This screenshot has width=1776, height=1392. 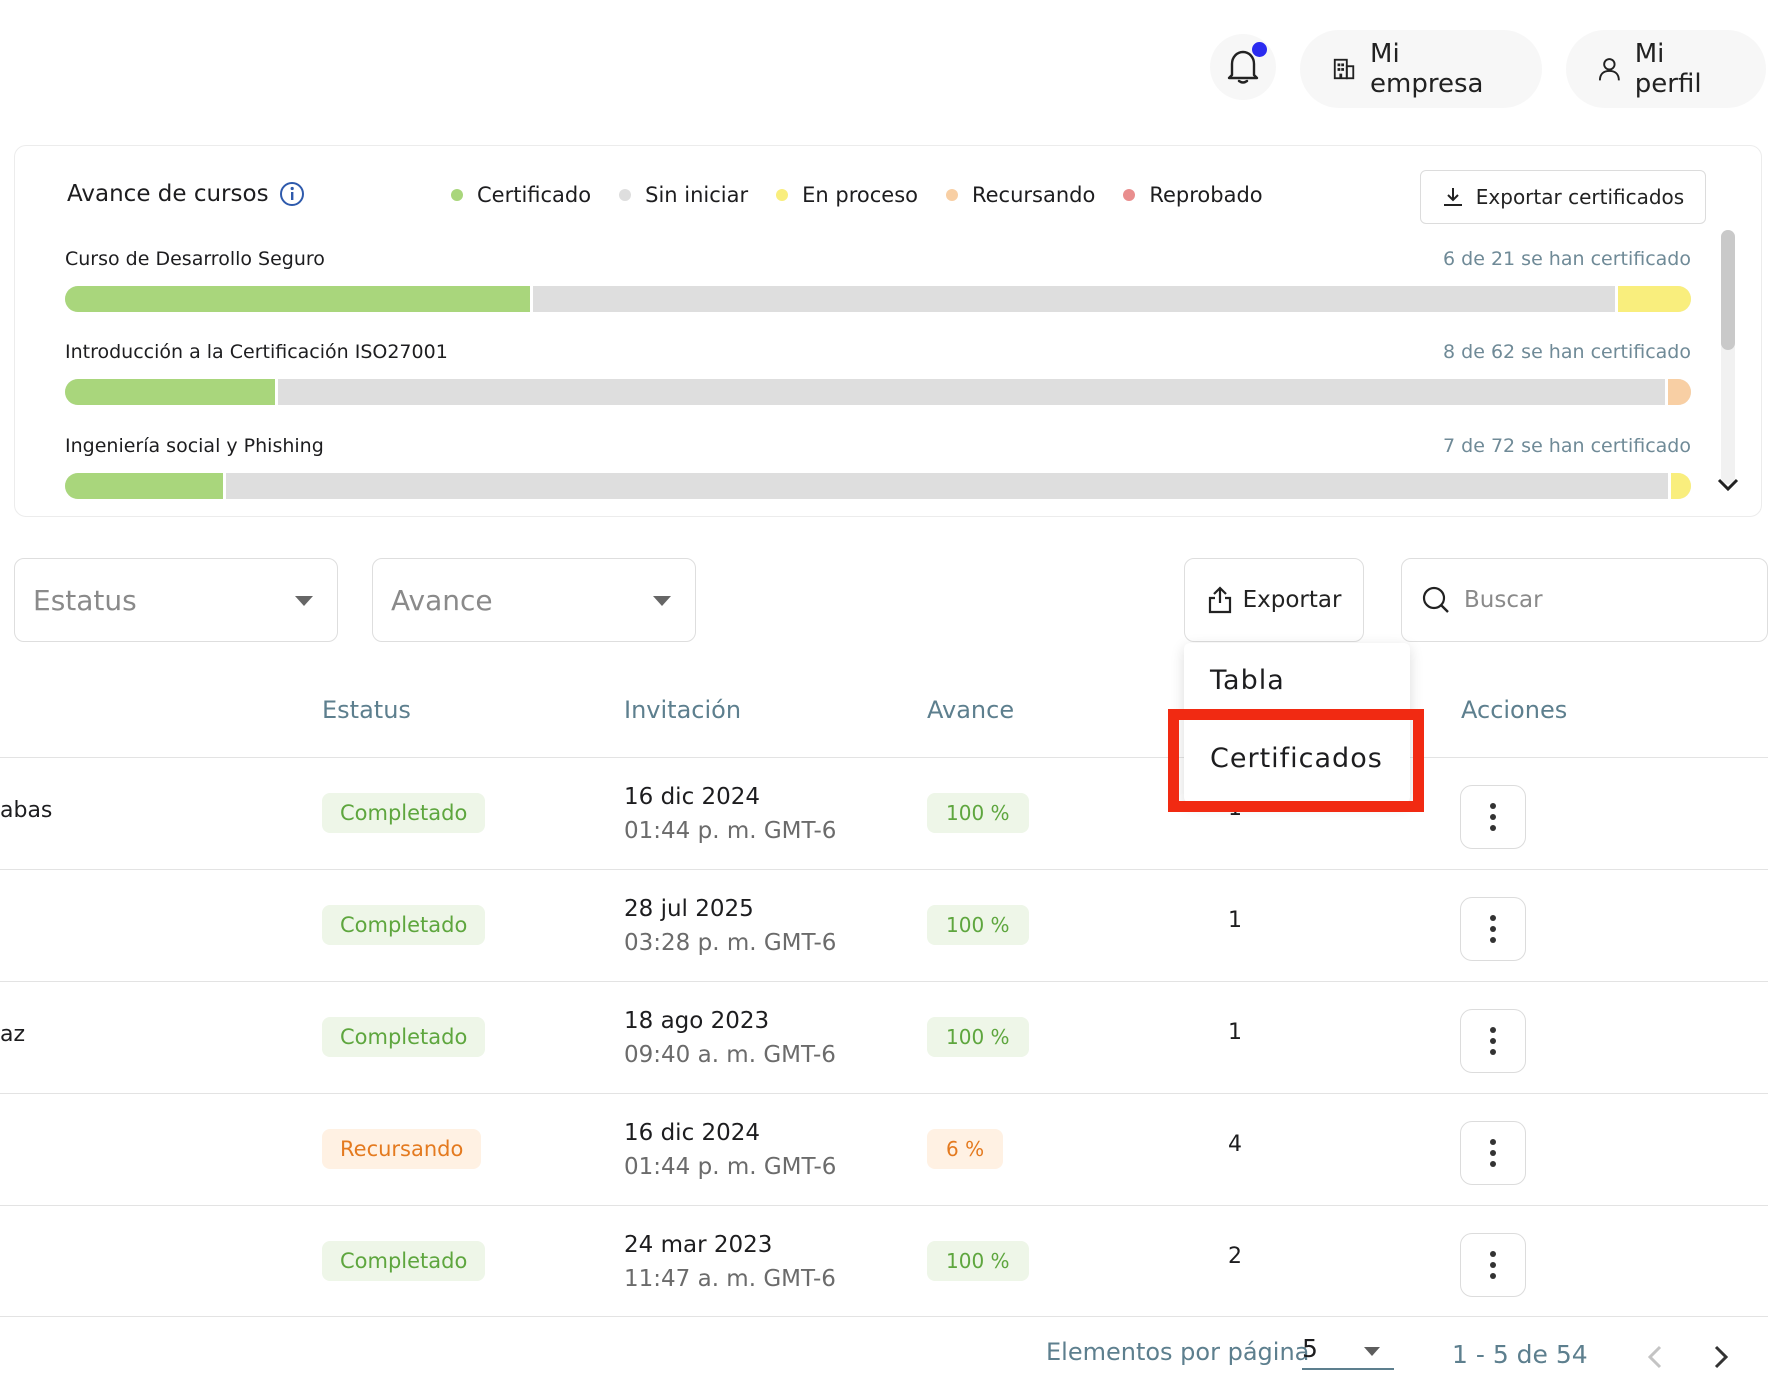 What do you see at coordinates (404, 1261) in the screenshot?
I see `status-badge: Completado` at bounding box center [404, 1261].